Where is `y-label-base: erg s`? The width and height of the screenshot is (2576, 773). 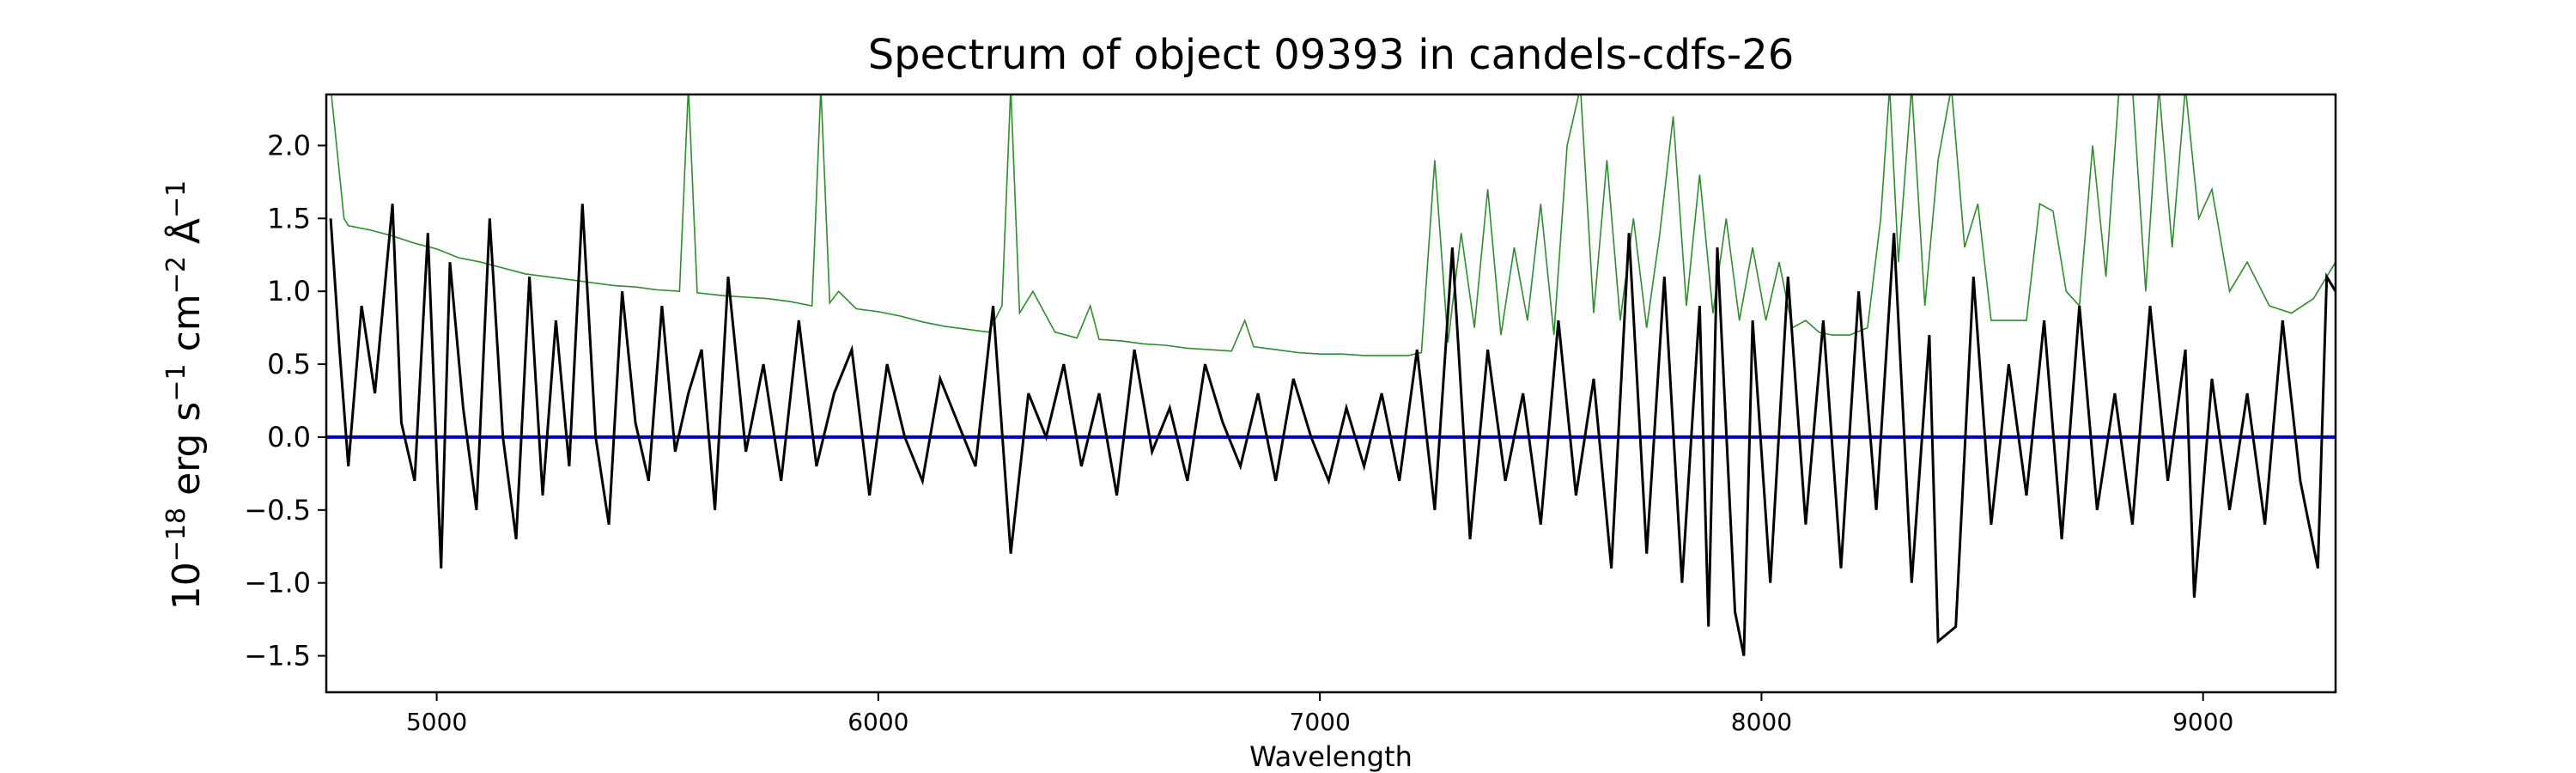
y-label-base: erg s is located at coordinates (187, 455).